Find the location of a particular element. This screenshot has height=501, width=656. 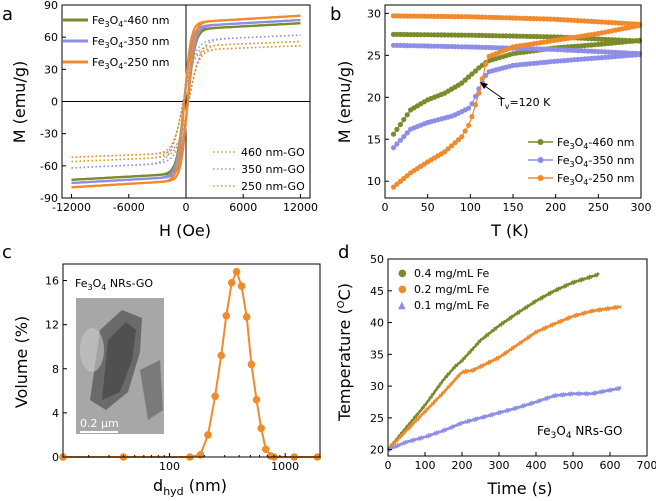

x-tick-label: 250 is located at coordinates (598, 207).